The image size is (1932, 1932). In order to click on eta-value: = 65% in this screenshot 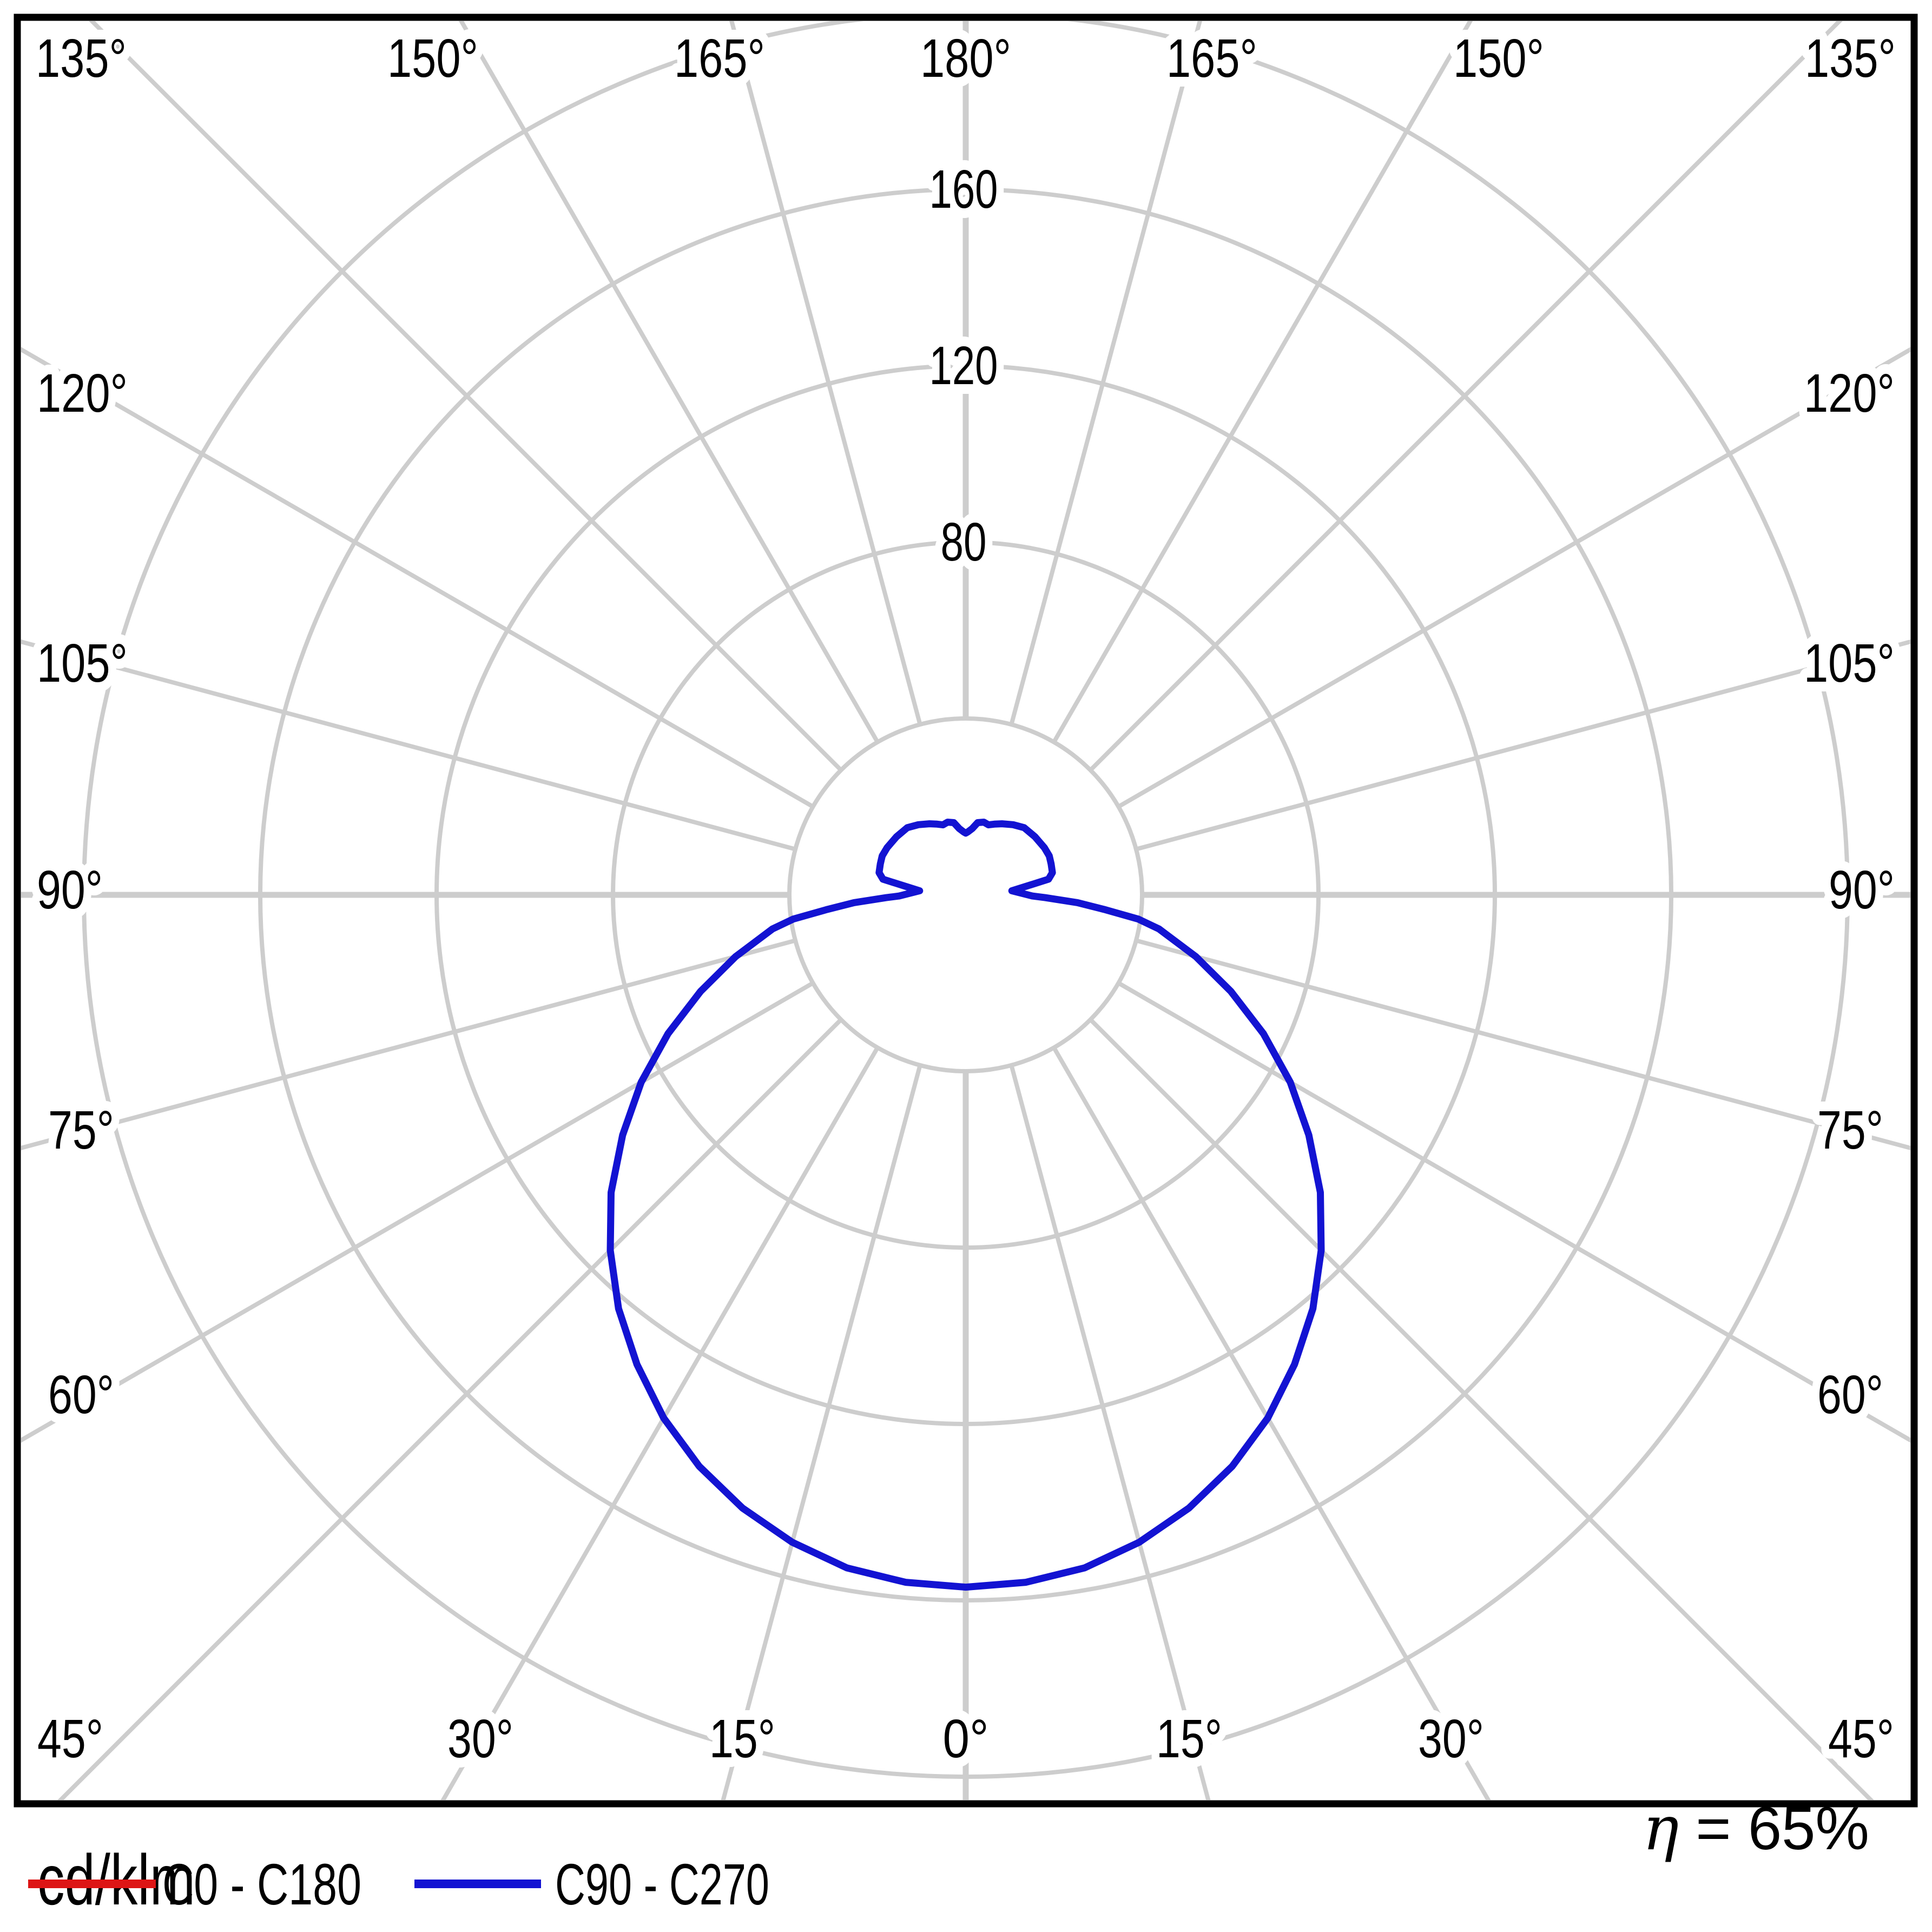, I will do `click(1774, 1829)`.